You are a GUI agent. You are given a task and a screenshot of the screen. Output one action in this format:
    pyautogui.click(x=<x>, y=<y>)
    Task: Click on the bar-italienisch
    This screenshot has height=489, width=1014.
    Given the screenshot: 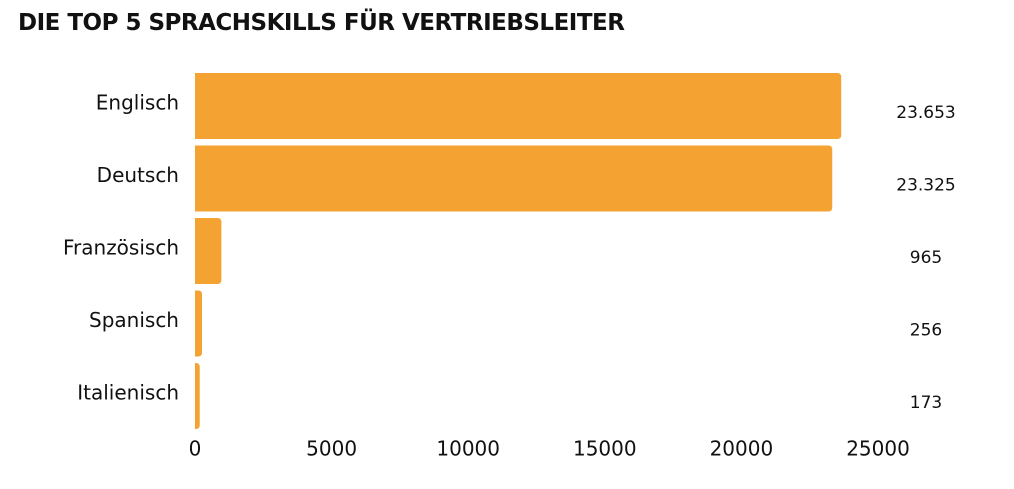 What is the action you would take?
    pyautogui.click(x=197, y=396)
    